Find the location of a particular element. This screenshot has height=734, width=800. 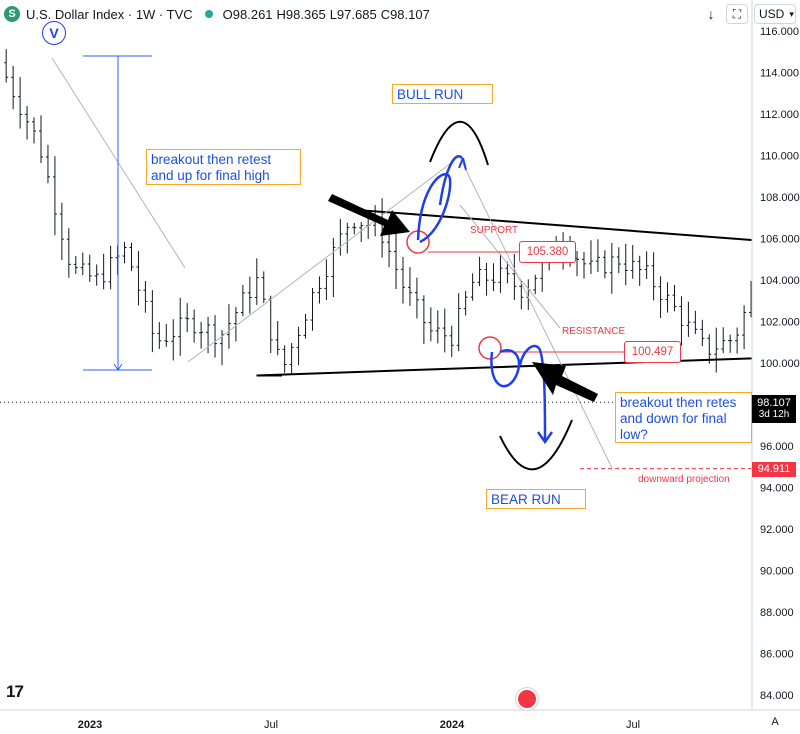

bar-countdown: 3d 12h is located at coordinates (774, 414).